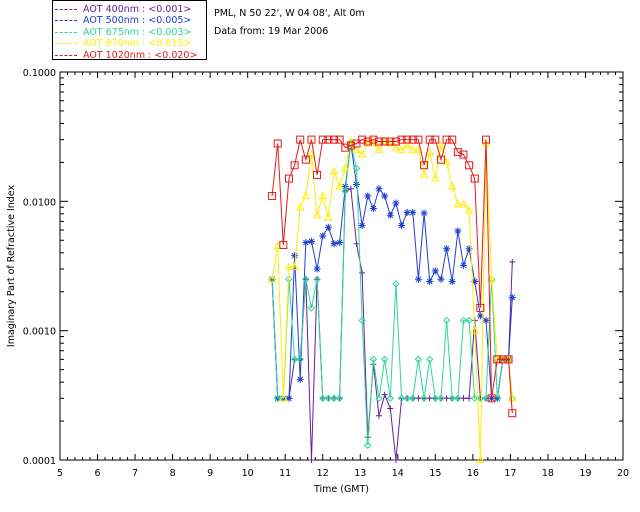 Image resolution: width=640 pixels, height=512 pixels. What do you see at coordinates (123, 9) in the screenshot?
I see `legend-item: AOT 400nm : <0.001>` at bounding box center [123, 9].